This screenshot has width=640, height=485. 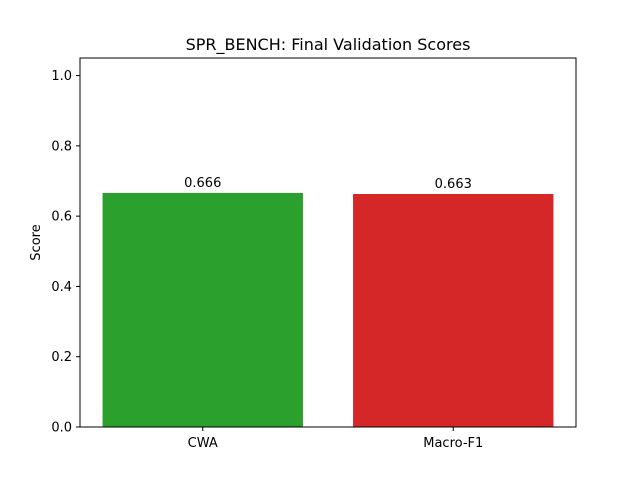 I want to click on y-tick-label: 0.6, so click(x=61, y=217).